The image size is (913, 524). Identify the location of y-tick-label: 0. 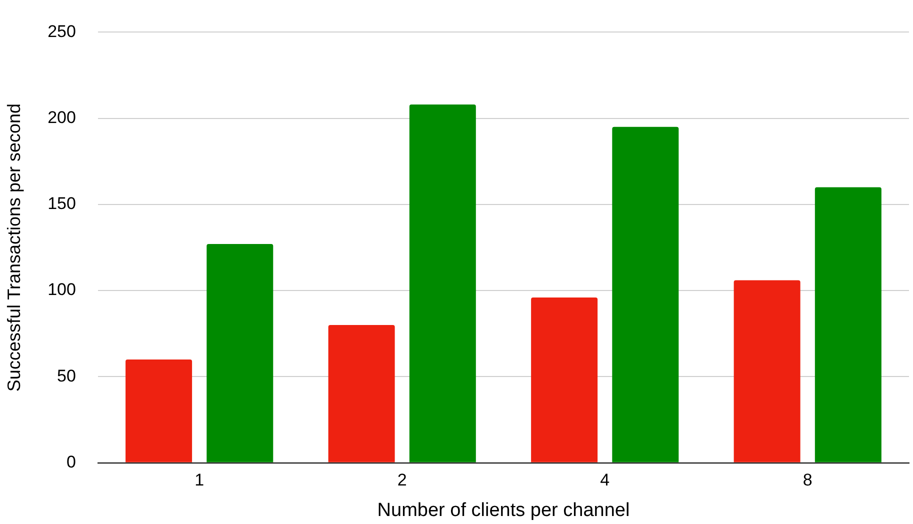
(71, 462).